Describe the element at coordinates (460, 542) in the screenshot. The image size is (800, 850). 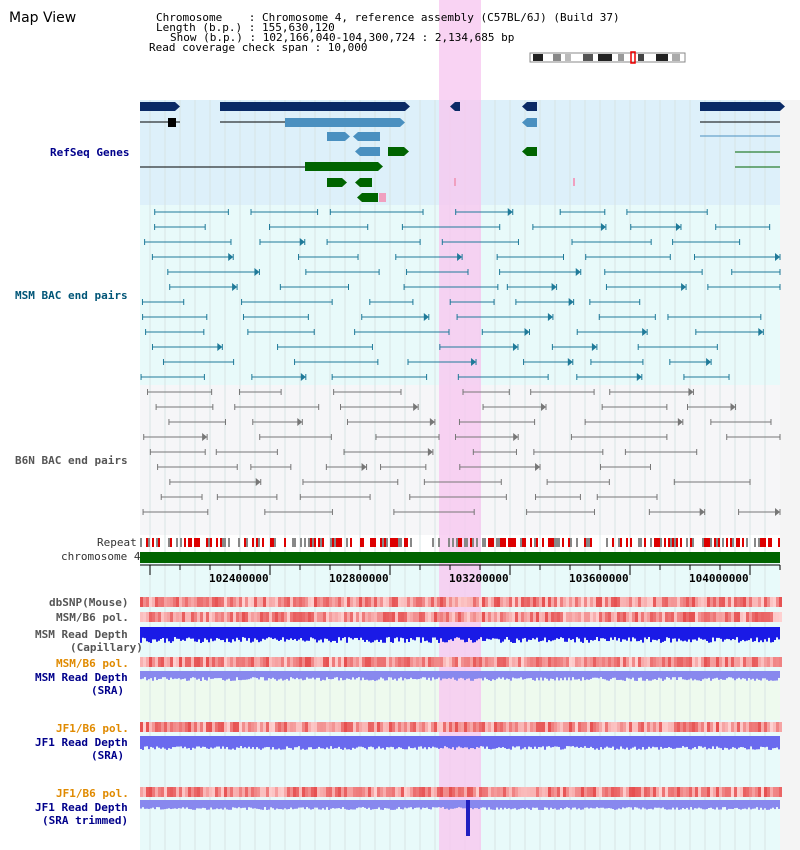
I see `repeat-track` at that location.